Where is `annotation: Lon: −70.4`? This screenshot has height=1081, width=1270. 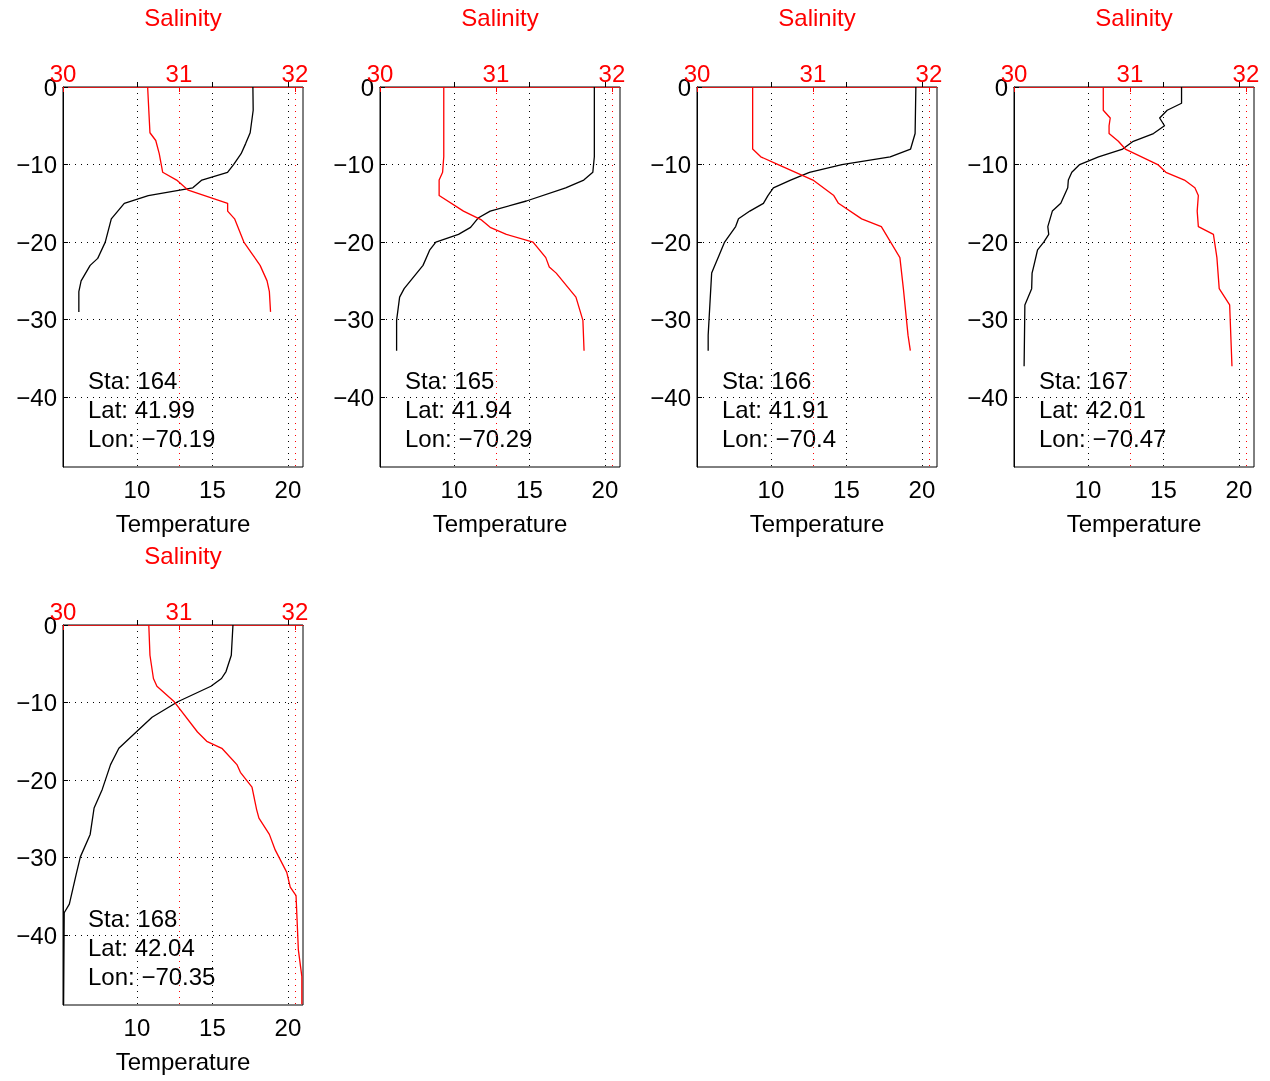
annotation: Lon: −70.4 is located at coordinates (779, 438).